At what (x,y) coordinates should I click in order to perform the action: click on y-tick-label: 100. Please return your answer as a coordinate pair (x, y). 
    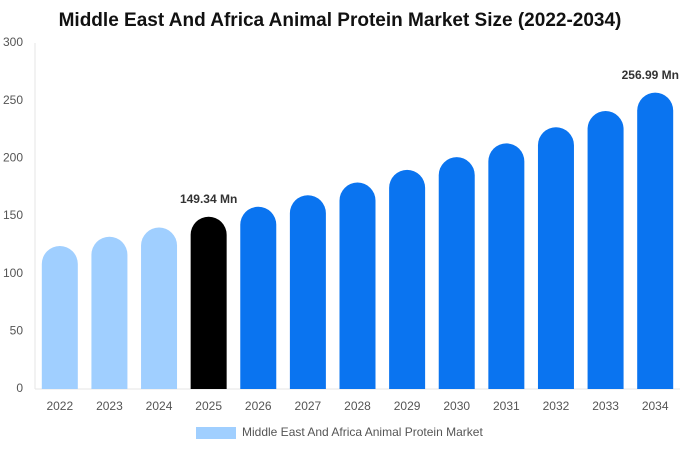
    Looking at the image, I should click on (13, 273).